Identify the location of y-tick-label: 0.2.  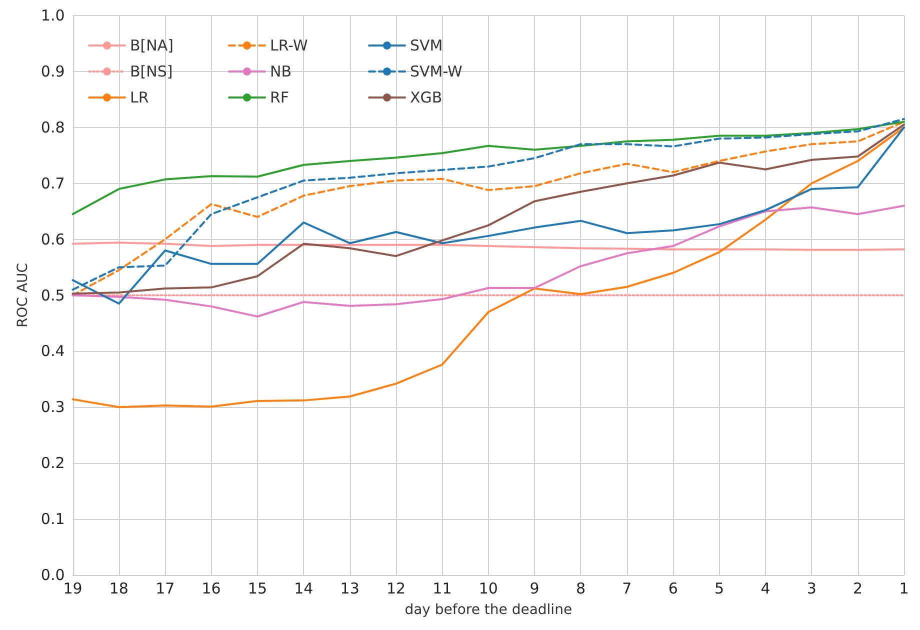
(52, 463).